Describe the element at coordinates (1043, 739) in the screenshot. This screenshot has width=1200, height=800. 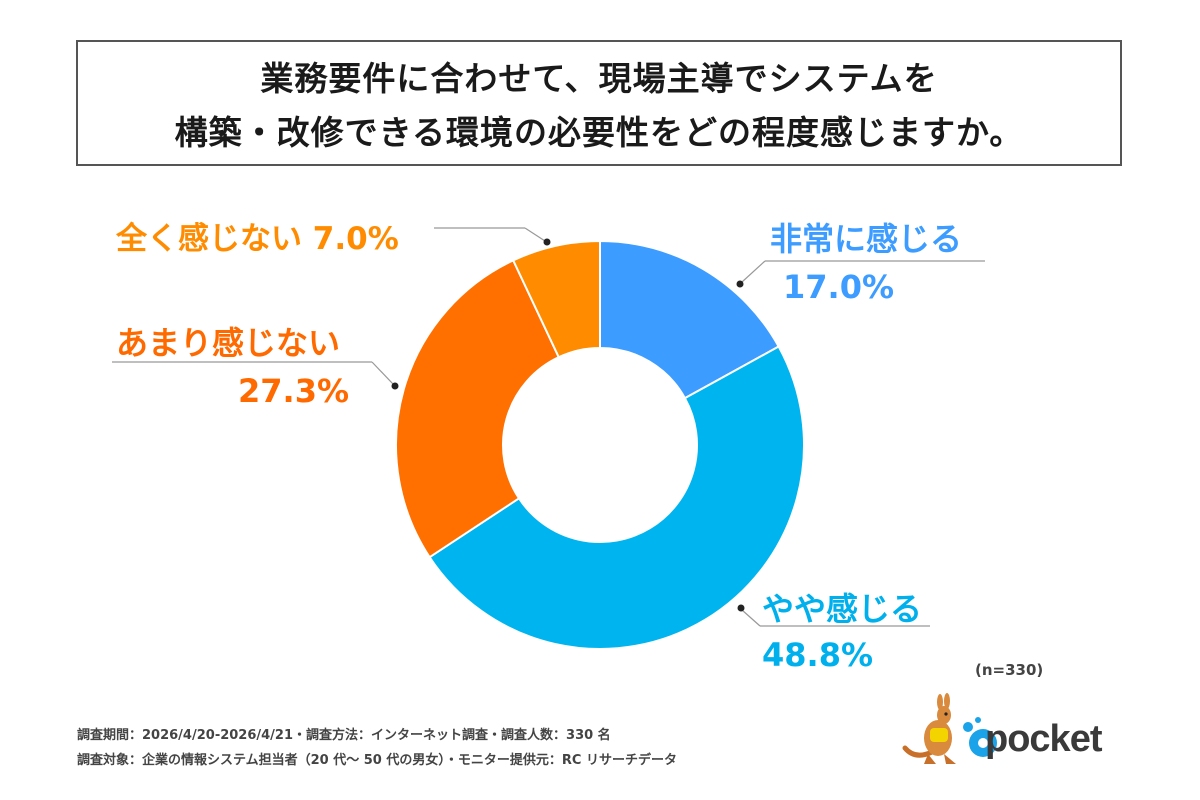
I see `pocket-logo-text: pocket` at that location.